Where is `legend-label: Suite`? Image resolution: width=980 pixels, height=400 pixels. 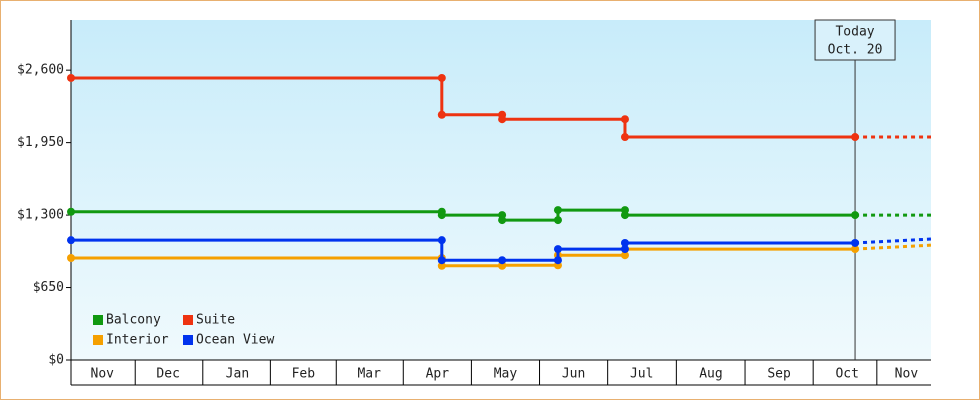 legend-label: Suite is located at coordinates (215, 320).